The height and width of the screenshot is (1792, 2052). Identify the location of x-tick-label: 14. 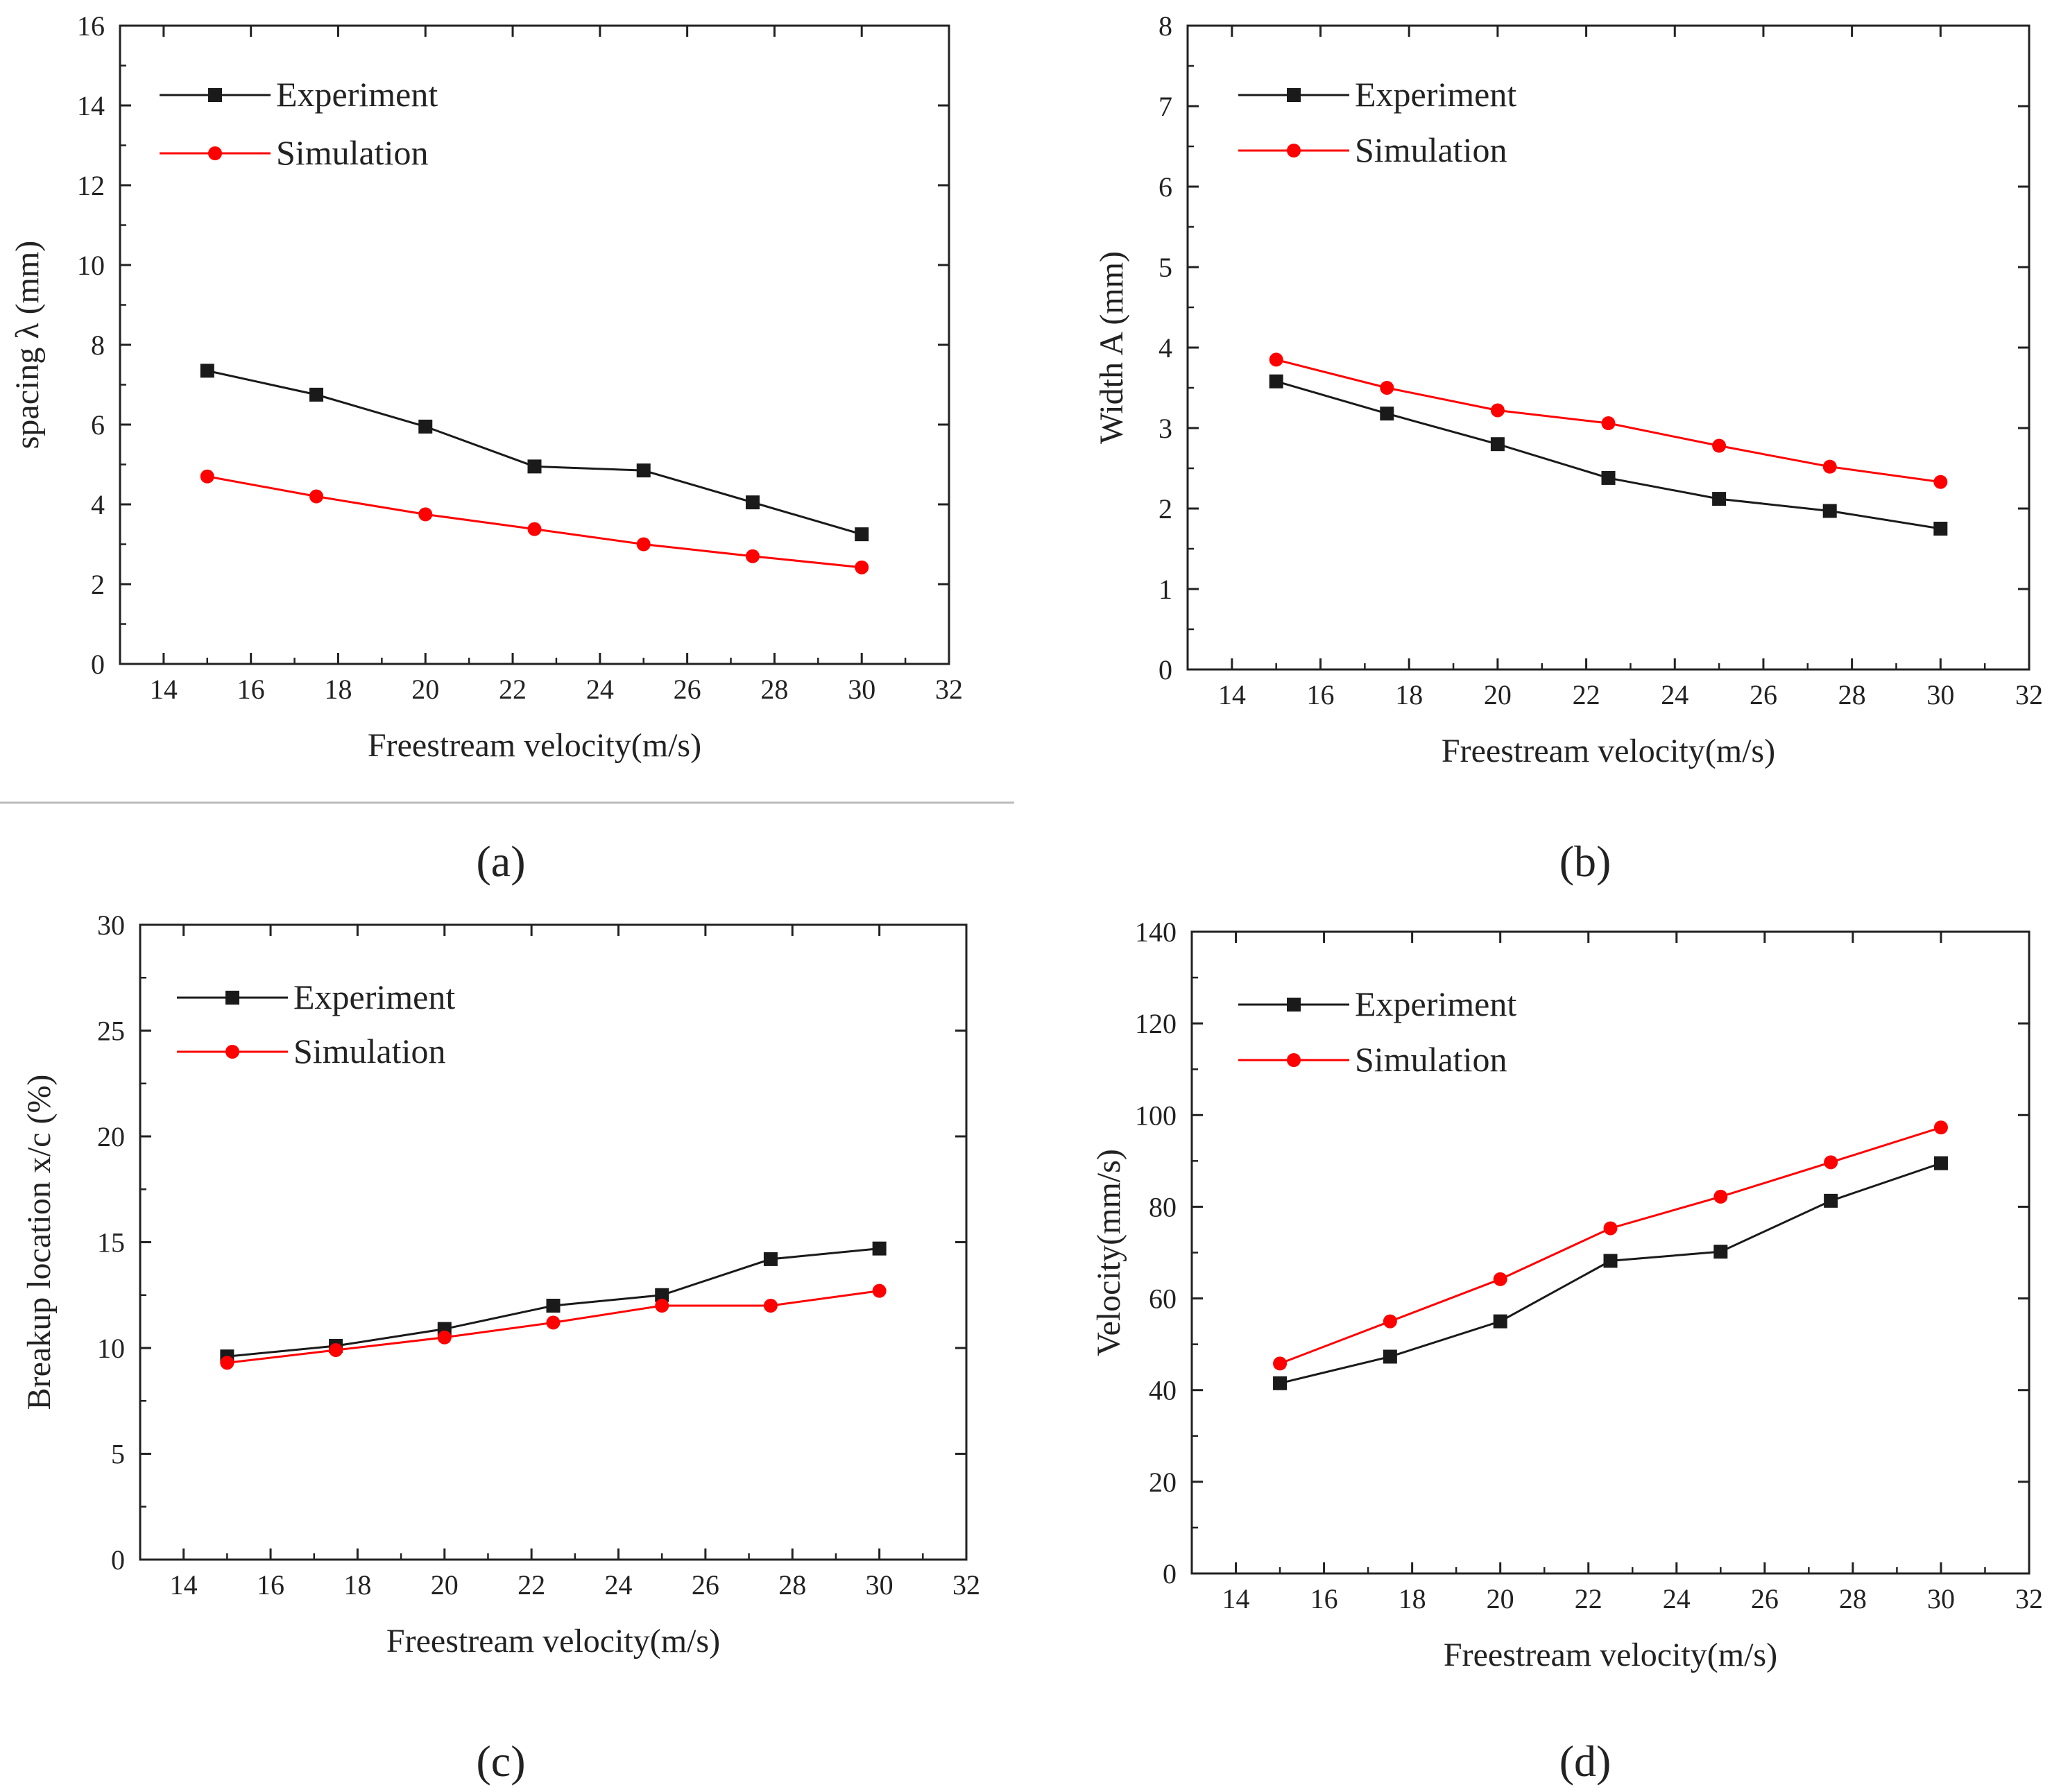
(1232, 694).